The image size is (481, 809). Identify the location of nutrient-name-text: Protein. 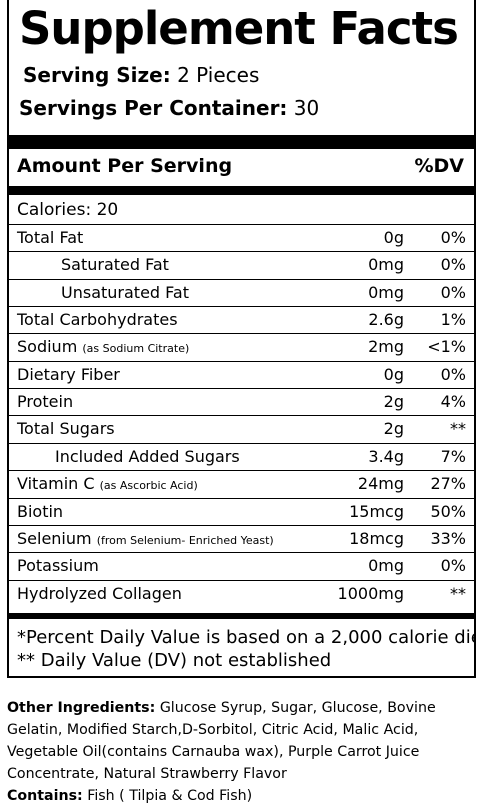
(45, 402).